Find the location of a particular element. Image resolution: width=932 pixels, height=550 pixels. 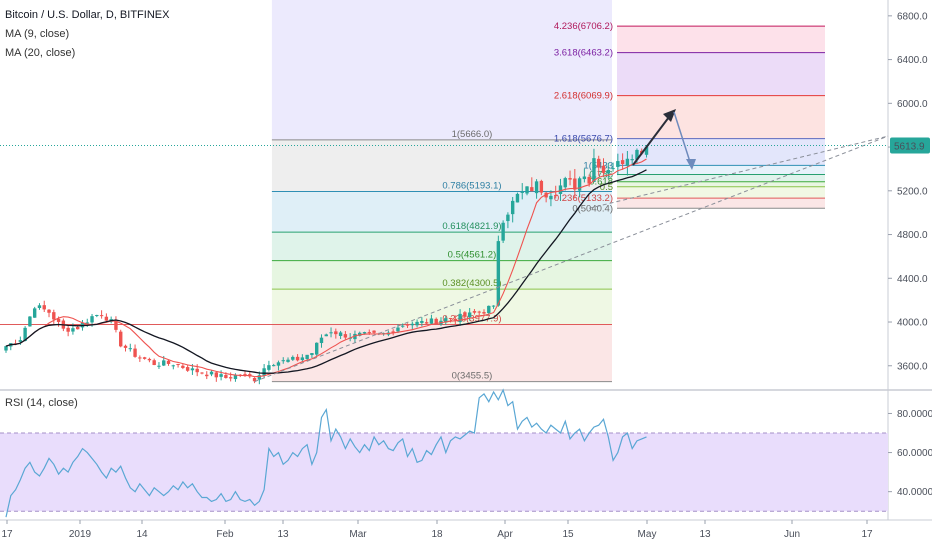

price-tick-label: 5200.0 is located at coordinates (912, 191).